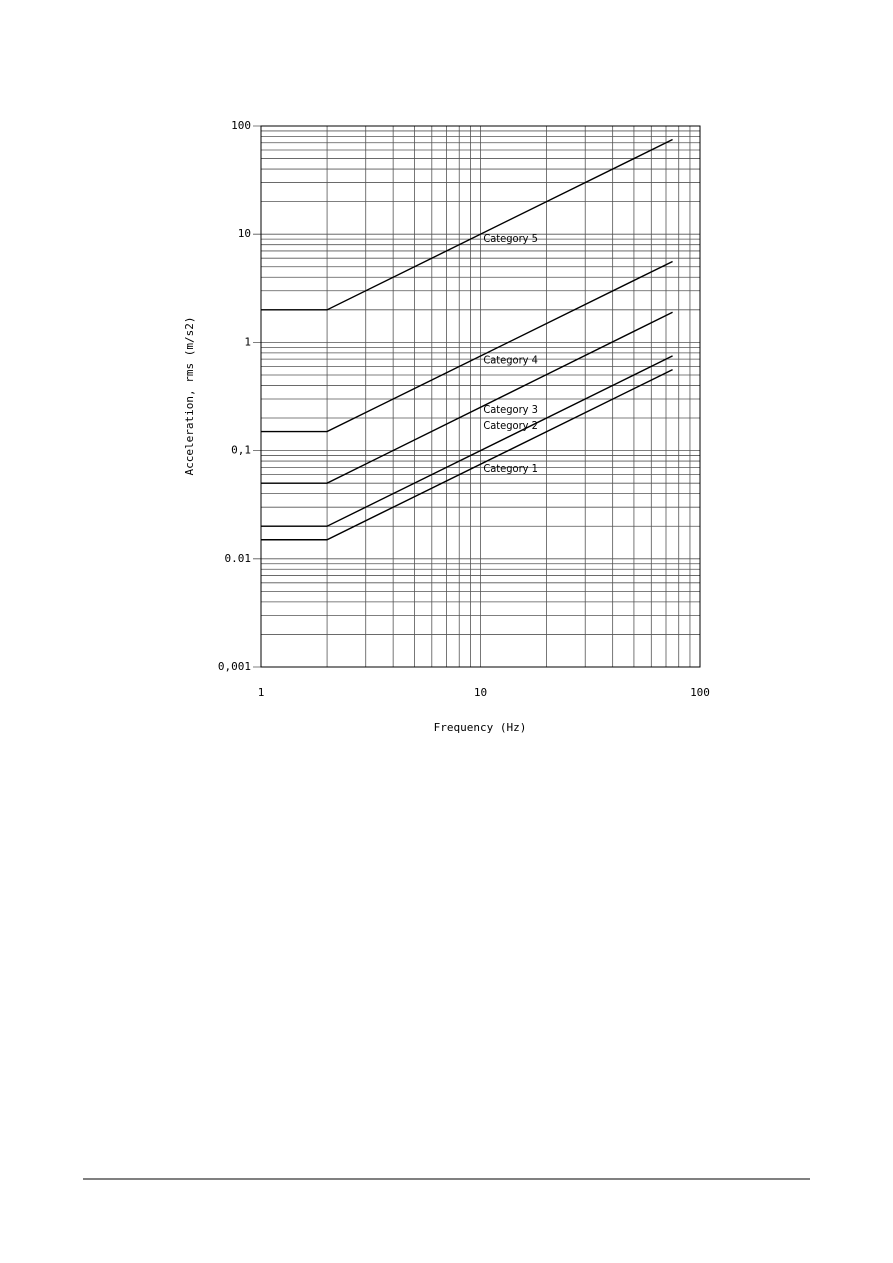  Describe the element at coordinates (241, 125) in the screenshot. I see `y-tick-label: 100` at that location.